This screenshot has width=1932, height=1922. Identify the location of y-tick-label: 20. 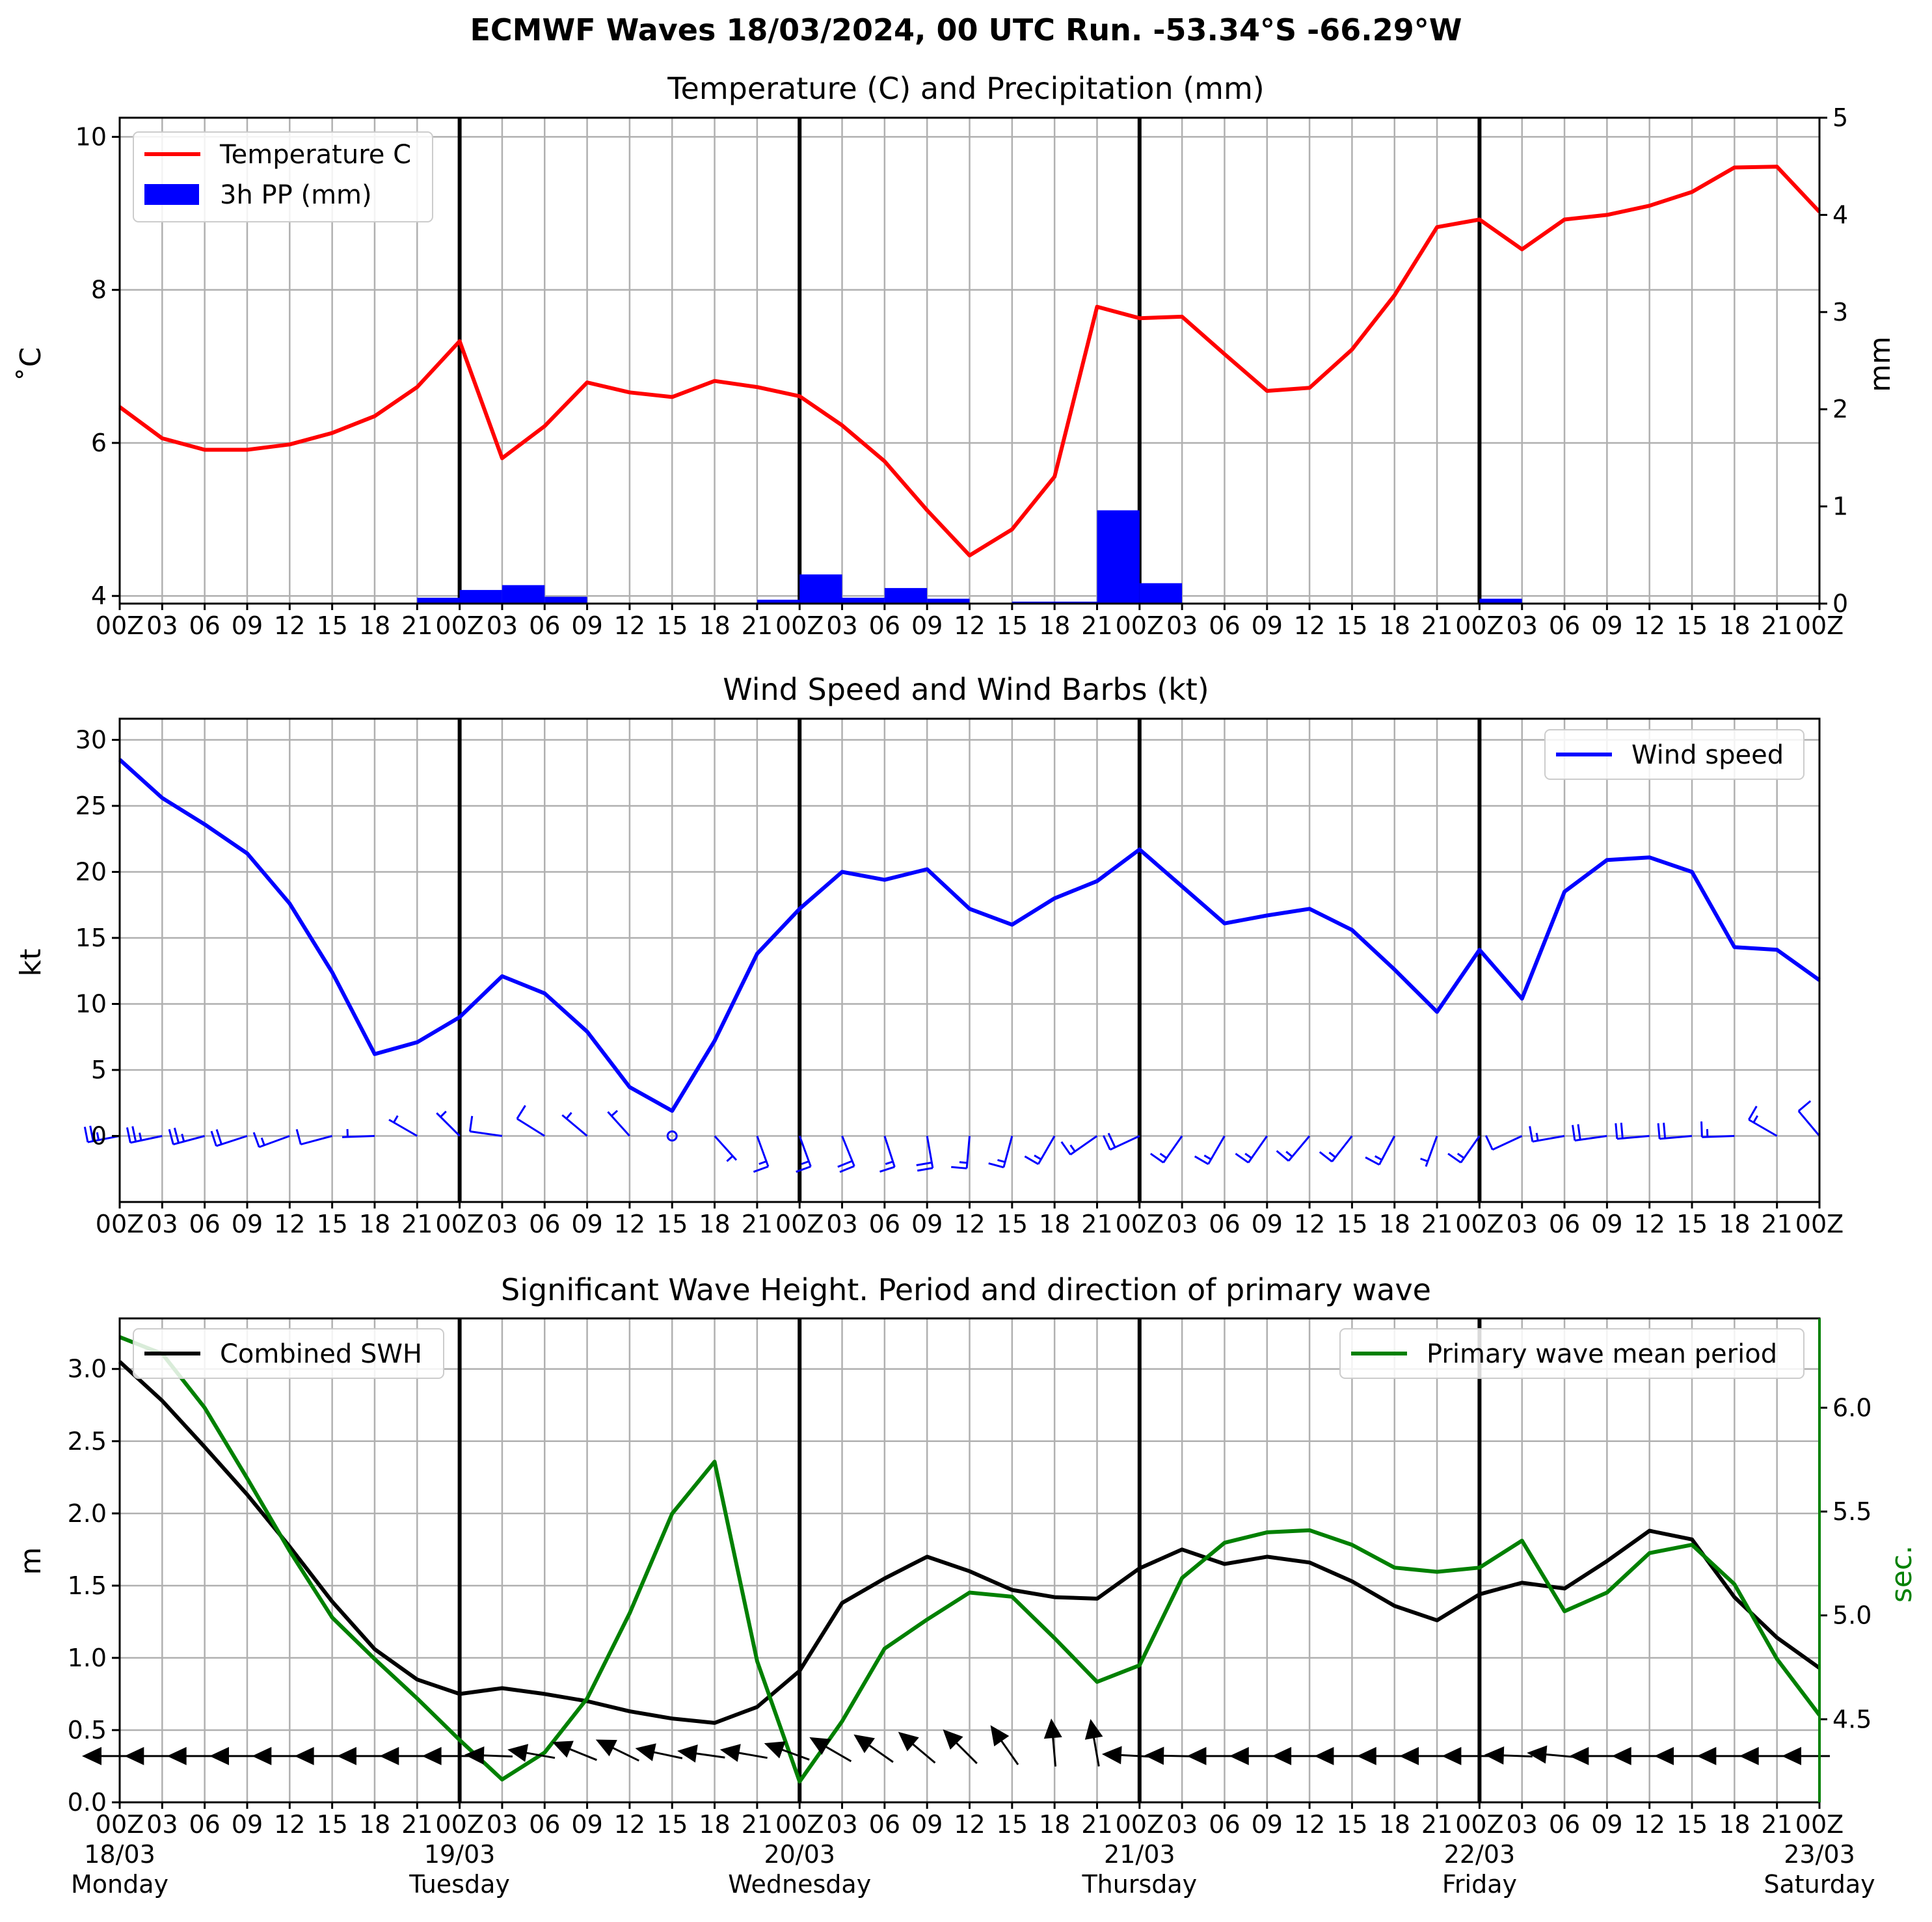
(91, 871).